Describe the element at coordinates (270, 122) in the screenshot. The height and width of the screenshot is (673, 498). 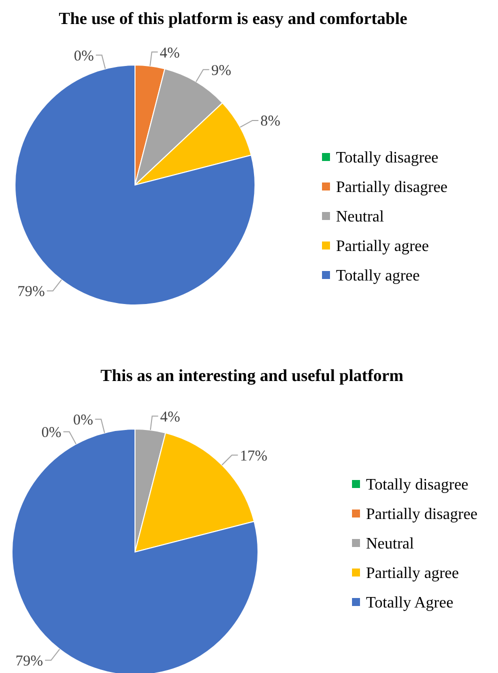
I see `data-label: 8%` at that location.